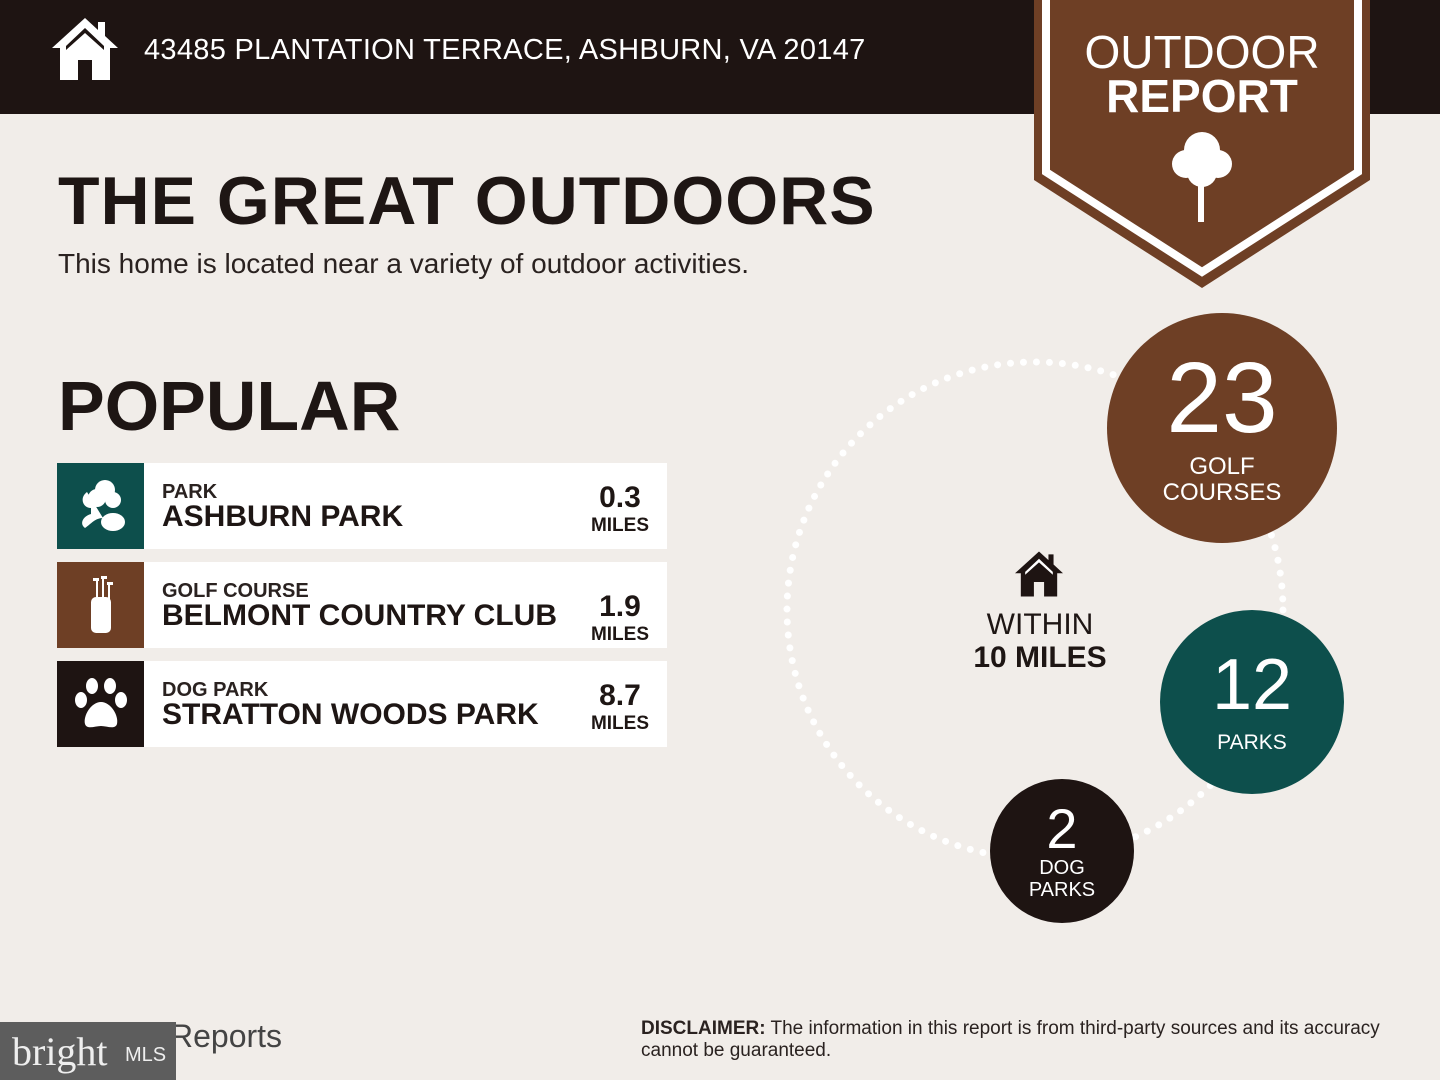  Describe the element at coordinates (467, 201) in the screenshot. I see `page-title: THE GREAT OUTDOORS` at that location.